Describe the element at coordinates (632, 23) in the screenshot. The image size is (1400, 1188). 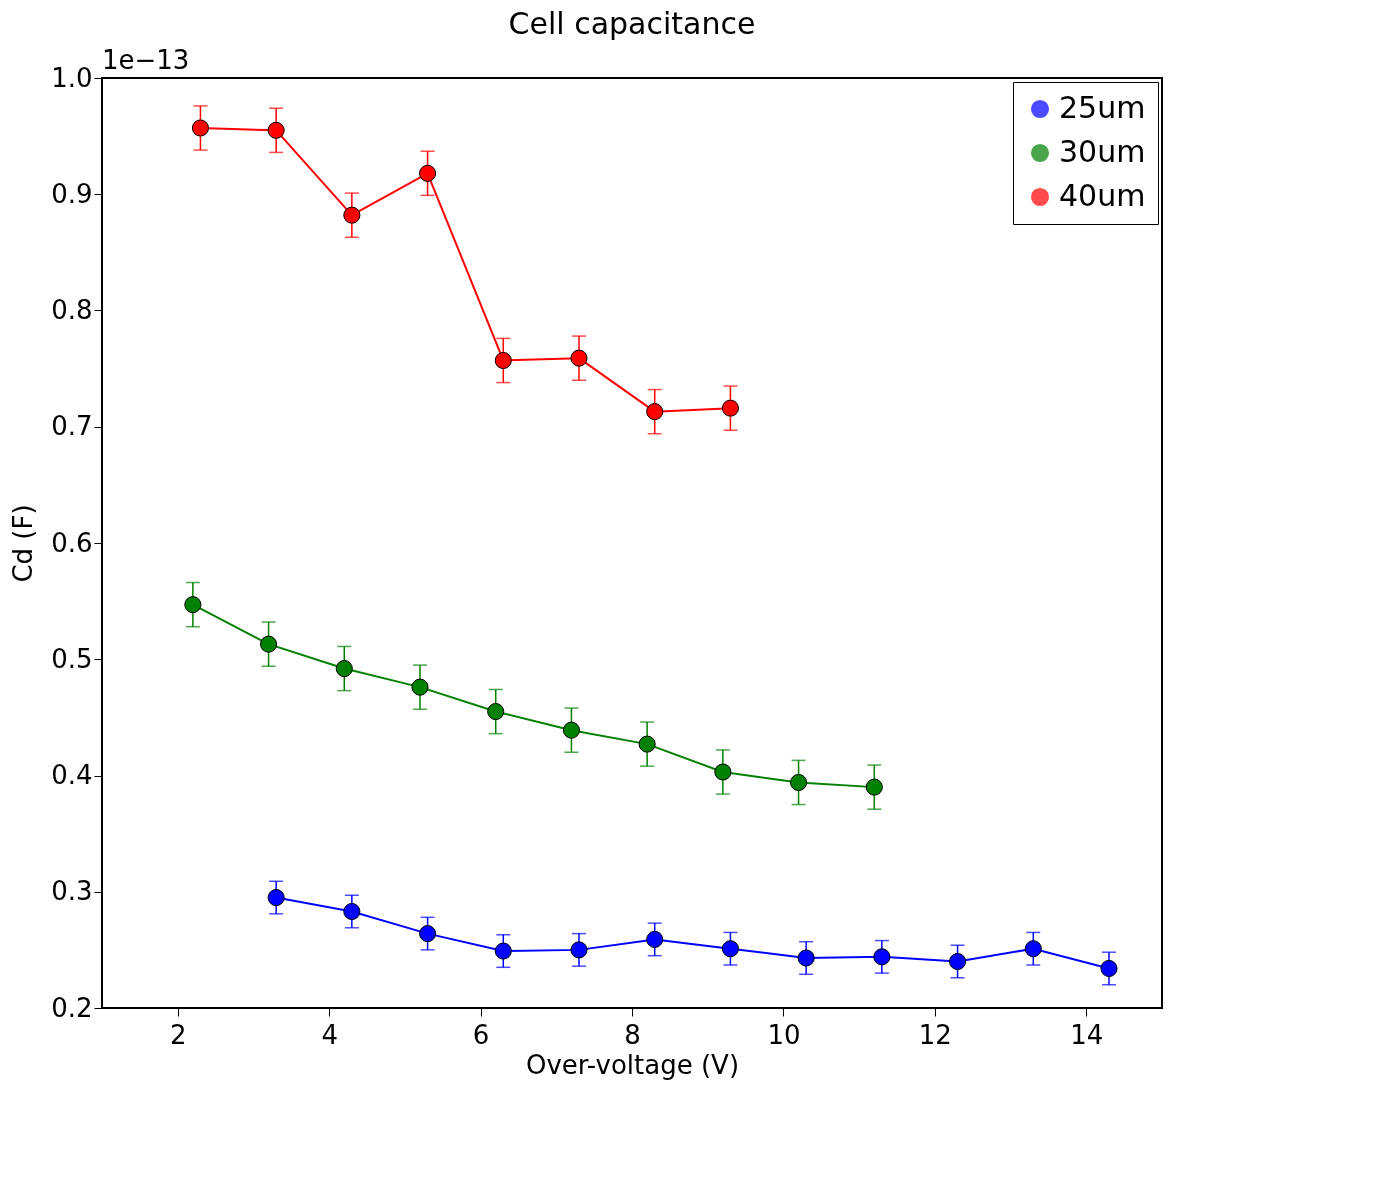
I see `chart-title: Cell capacitance` at that location.